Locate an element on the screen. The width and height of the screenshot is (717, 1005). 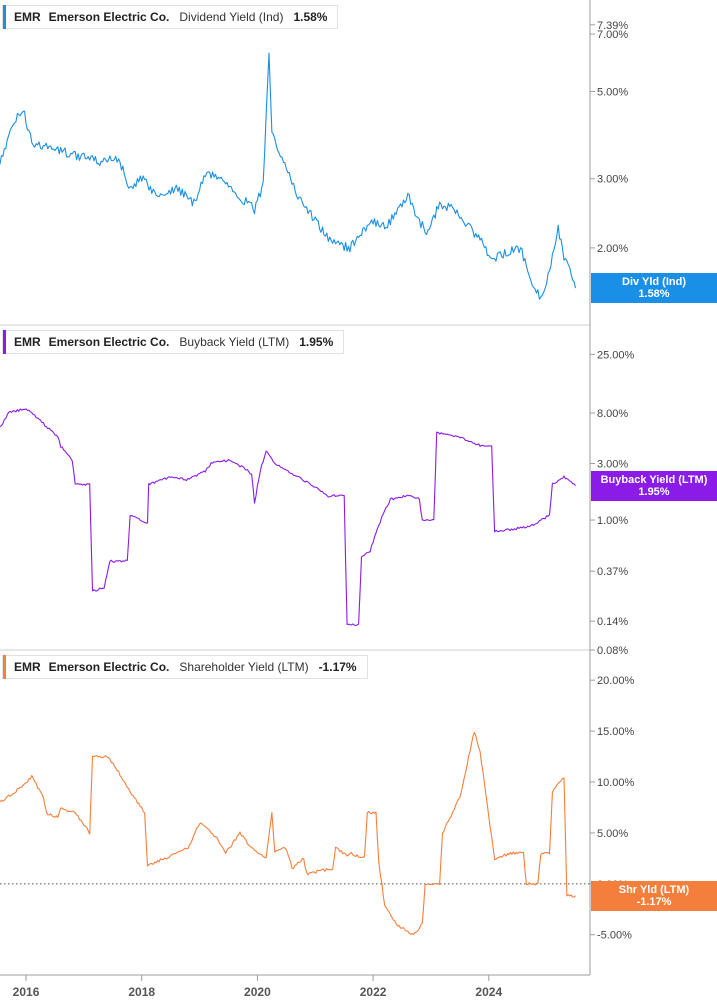
x-tick-label: 2020 is located at coordinates (257, 992).